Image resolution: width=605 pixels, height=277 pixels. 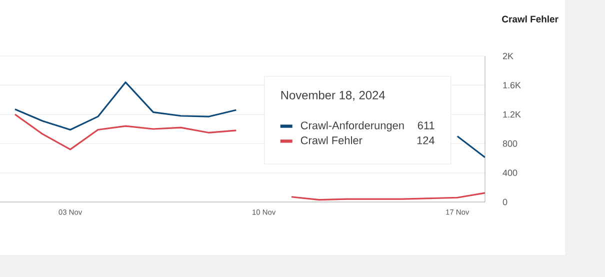 What do you see at coordinates (512, 114) in the screenshot?
I see `y-tick-label: 1.2K` at bounding box center [512, 114].